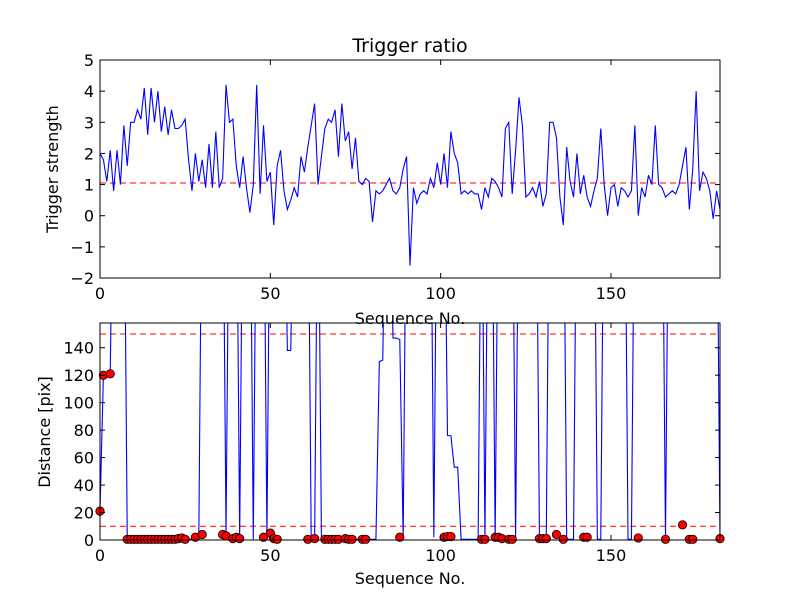 The width and height of the screenshot is (800, 600). I want to click on chart-top-ytick-label-2: 0, so click(89, 216).